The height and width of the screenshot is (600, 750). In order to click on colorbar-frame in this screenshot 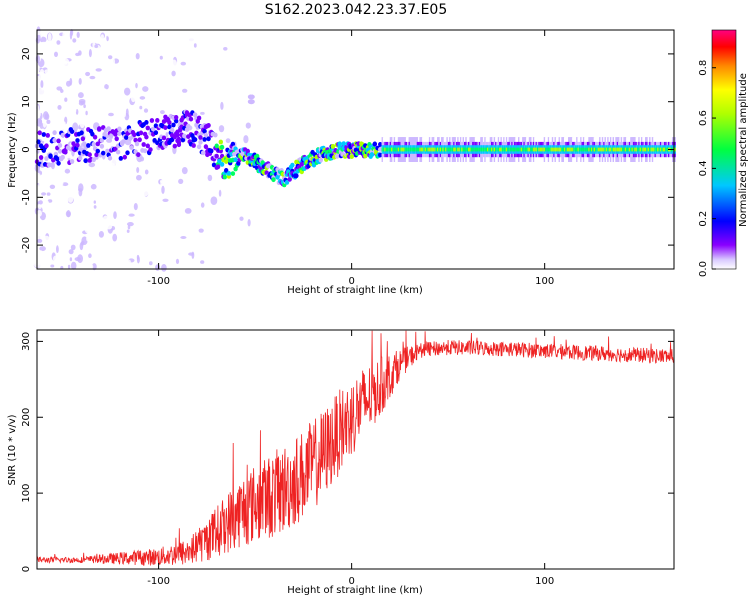, I will do `click(724, 149)`.